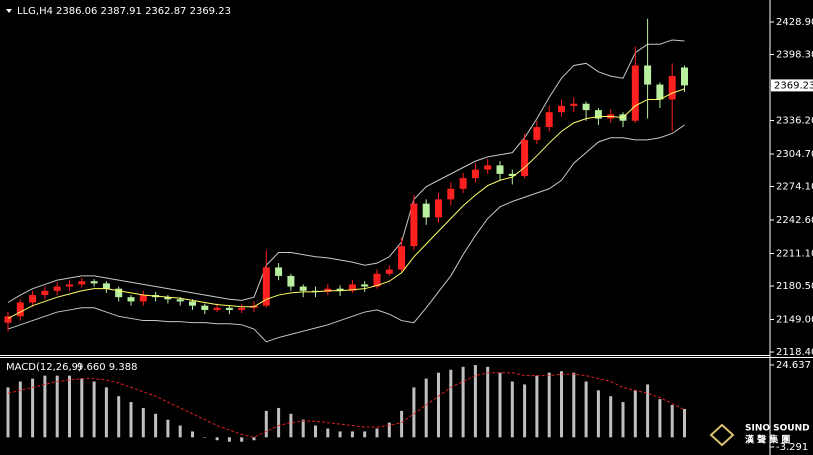  Describe the element at coordinates (44, 367) in the screenshot. I see `macd-title: MACD(12,26,9)` at that location.